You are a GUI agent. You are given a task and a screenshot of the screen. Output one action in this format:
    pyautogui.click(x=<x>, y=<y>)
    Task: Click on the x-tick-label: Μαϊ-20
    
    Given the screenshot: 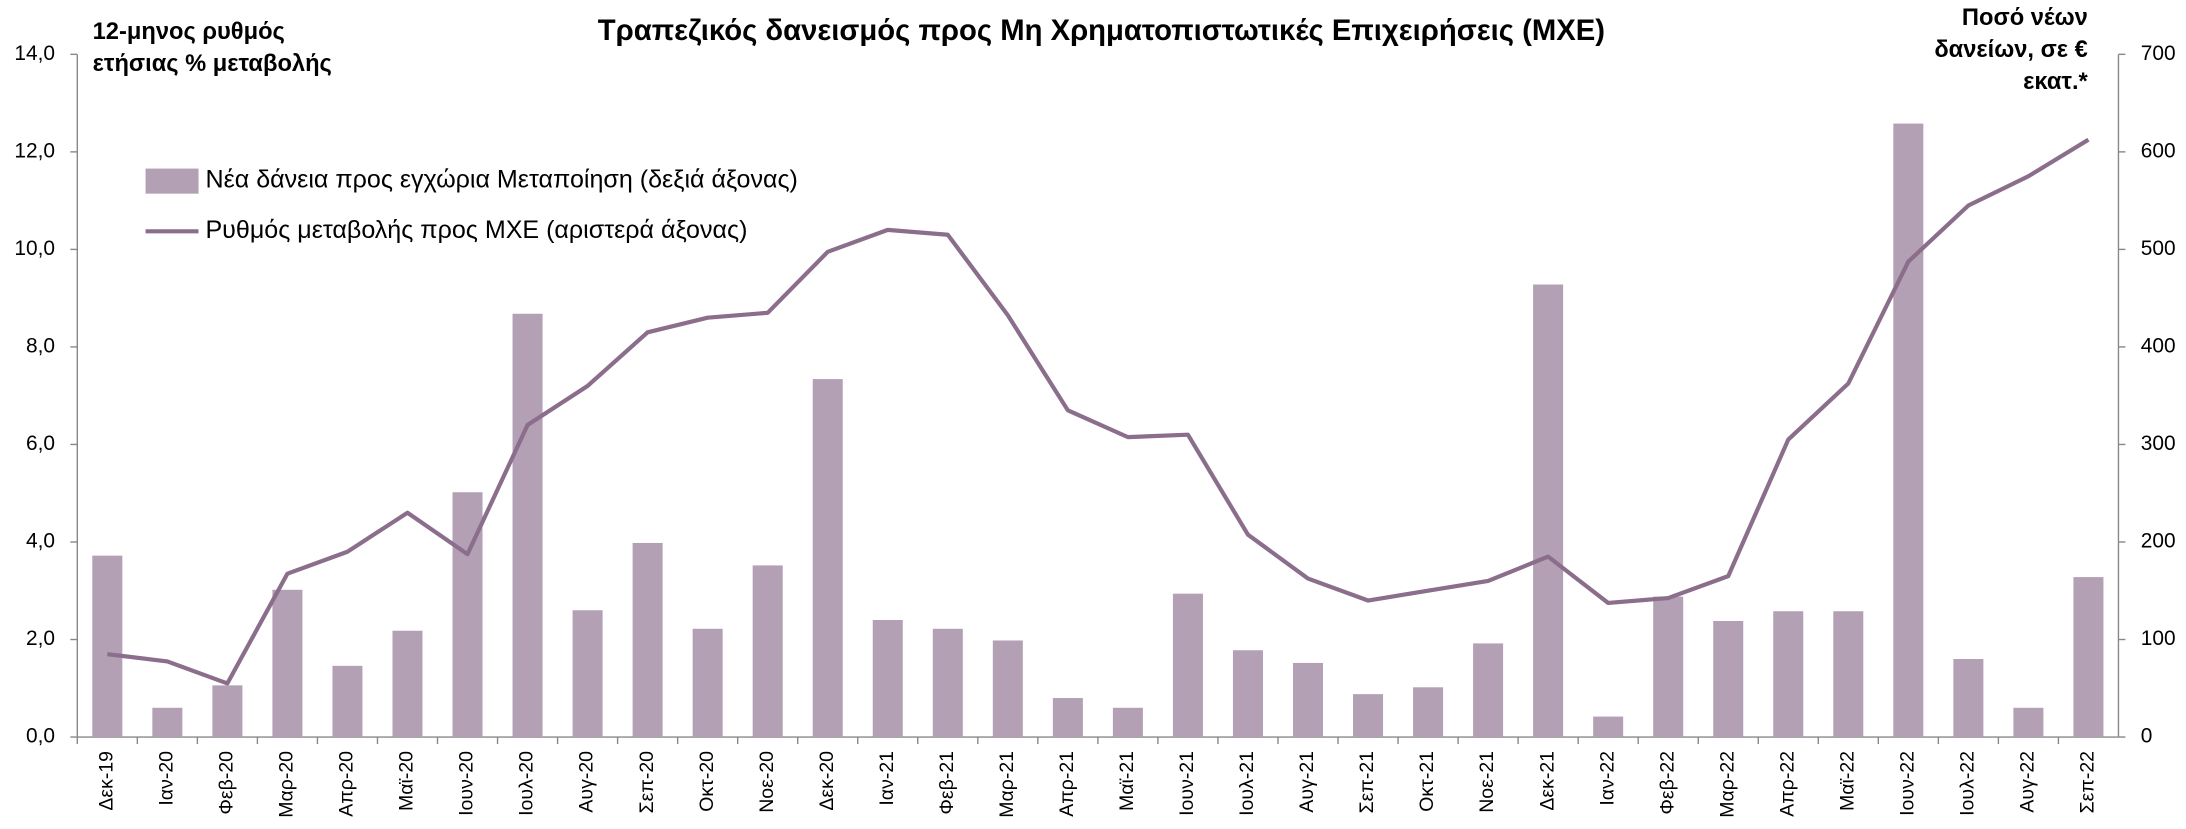 What is the action you would take?
    pyautogui.click(x=407, y=781)
    